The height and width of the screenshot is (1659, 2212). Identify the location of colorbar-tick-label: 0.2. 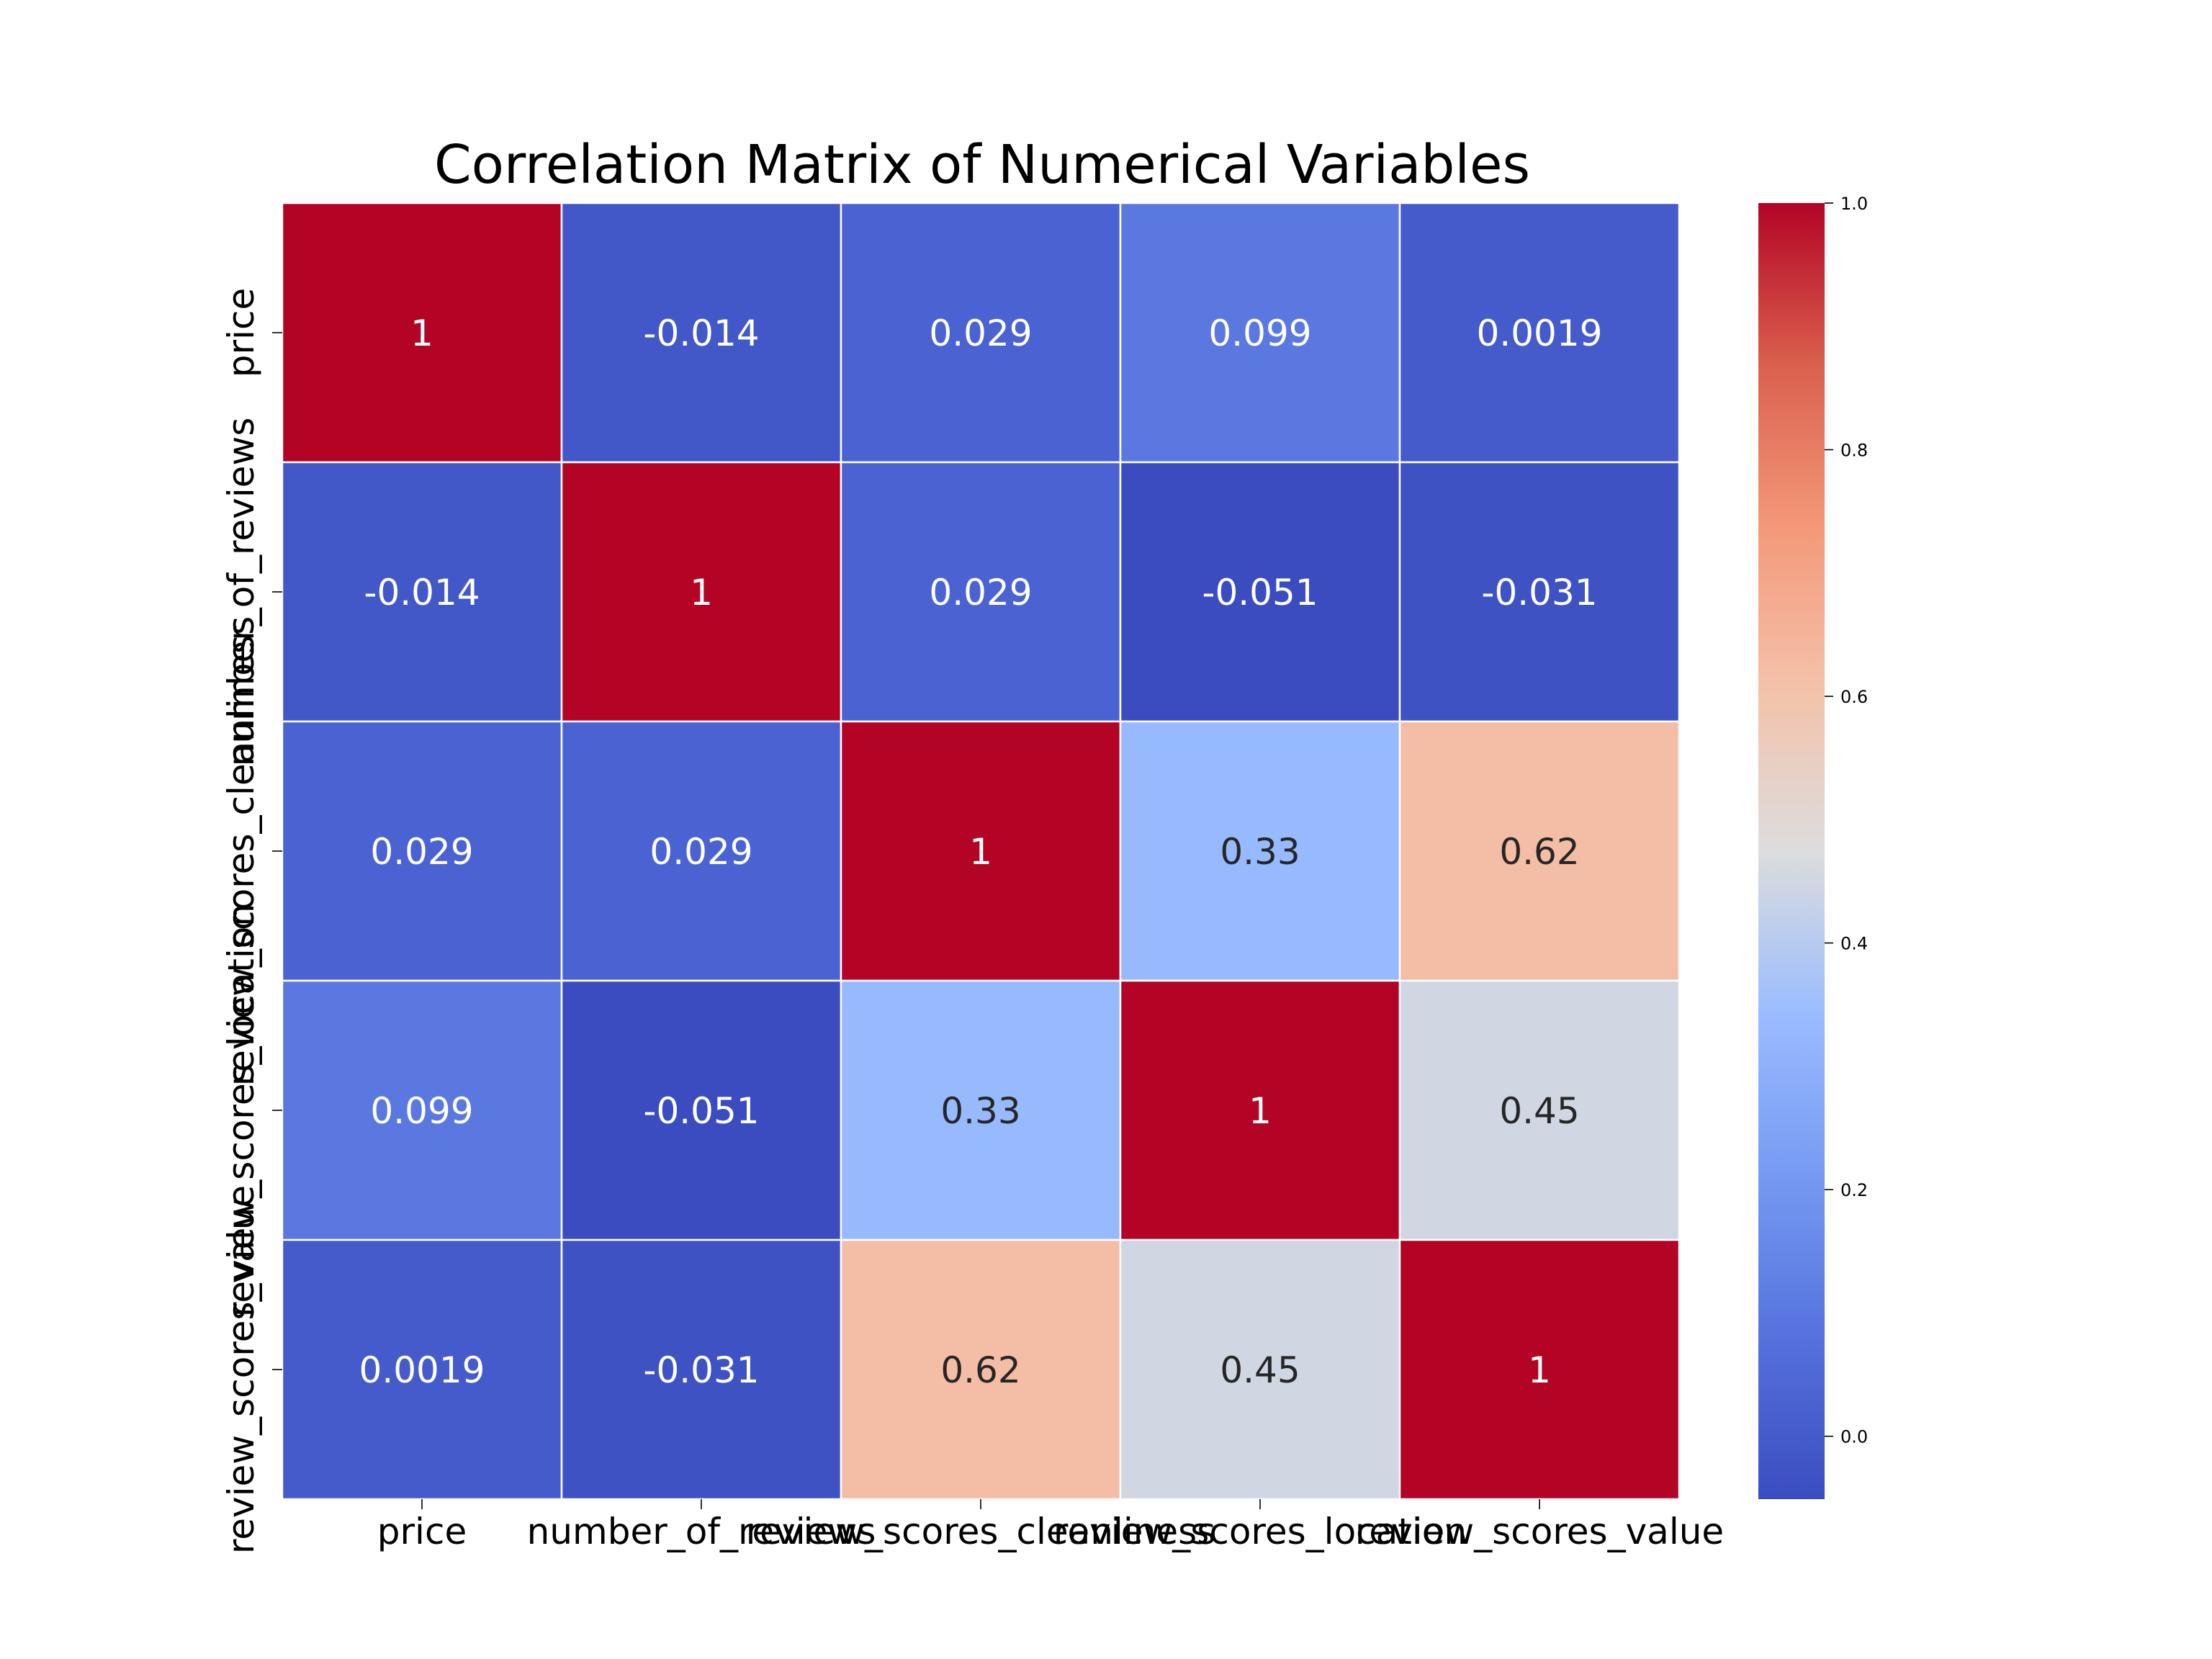
(1854, 1190).